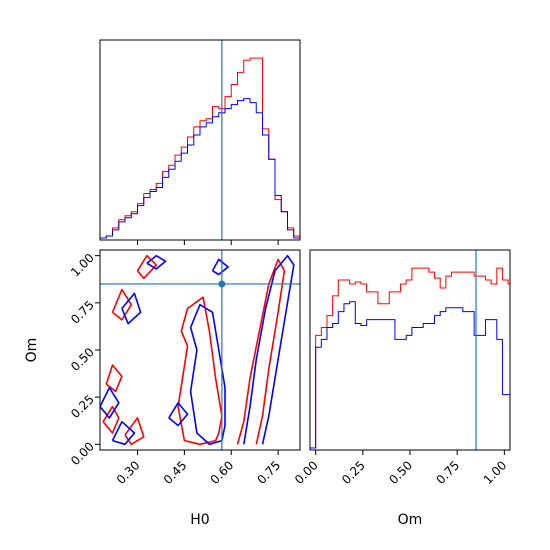 The width and height of the screenshot is (550, 550). What do you see at coordinates (82, 265) in the screenshot?
I see `contour-ytick-label: 1.00` at bounding box center [82, 265].